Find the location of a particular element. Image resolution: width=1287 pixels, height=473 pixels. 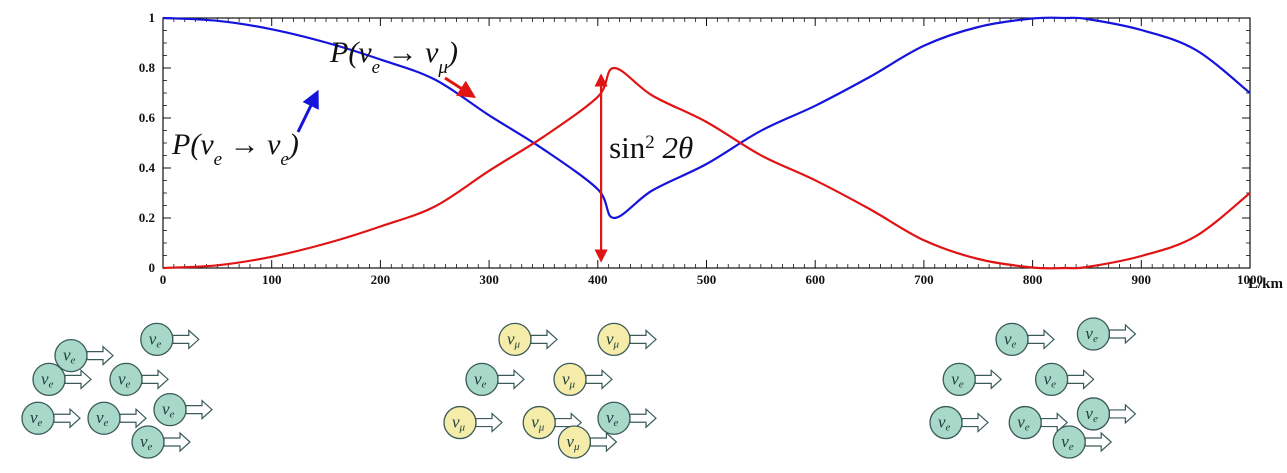

x-tick-label: 0 is located at coordinates (163, 279).